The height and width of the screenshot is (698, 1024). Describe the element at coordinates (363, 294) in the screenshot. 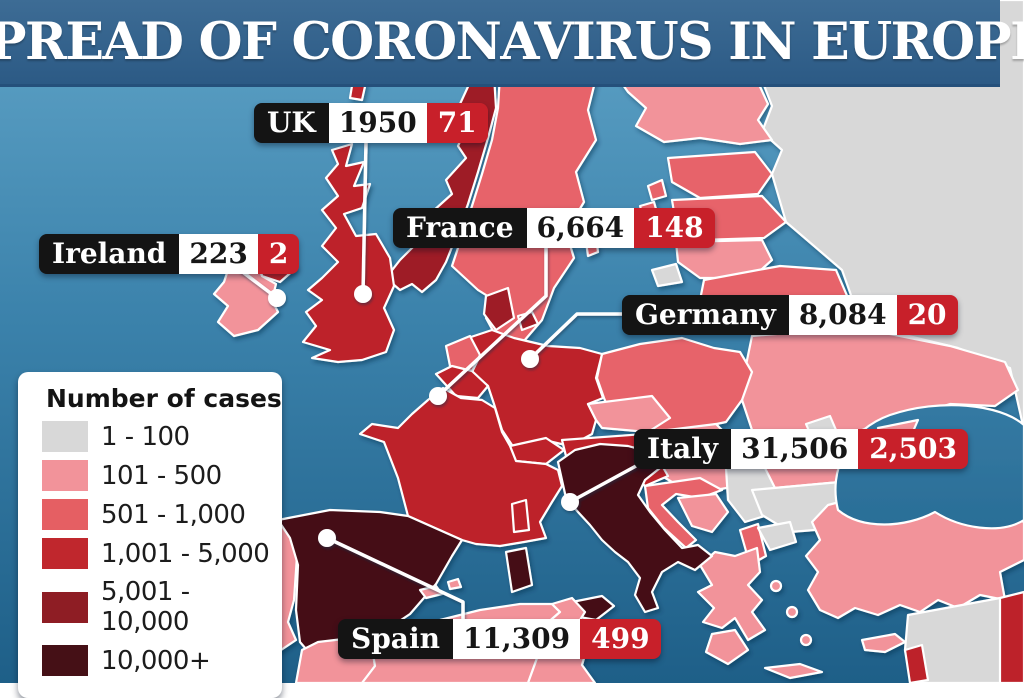

I see `dot-uk` at that location.